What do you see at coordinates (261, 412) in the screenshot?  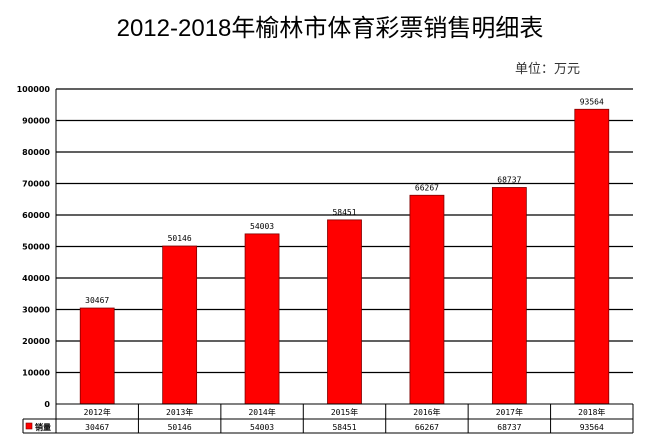 I see `category-label: 2014年` at bounding box center [261, 412].